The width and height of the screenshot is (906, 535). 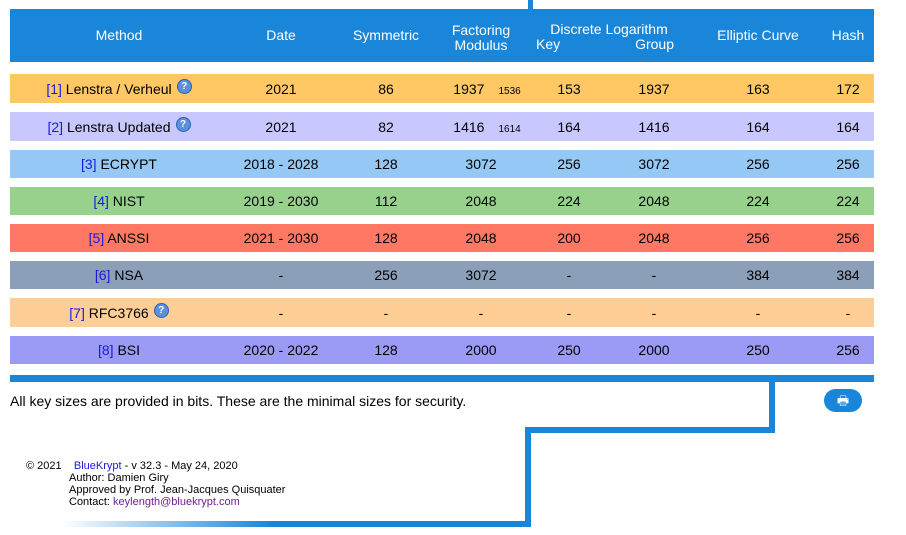 I want to click on reference-link: [1], so click(x=54, y=88).